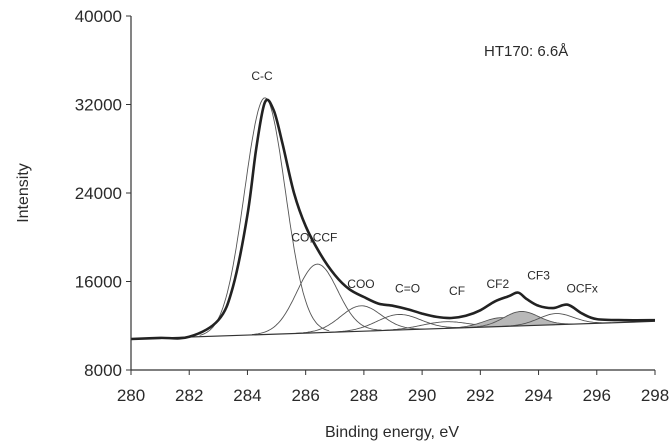 This screenshot has height=445, width=671. Describe the element at coordinates (262, 76) in the screenshot. I see `peak-label-c-c: C-C` at that location.